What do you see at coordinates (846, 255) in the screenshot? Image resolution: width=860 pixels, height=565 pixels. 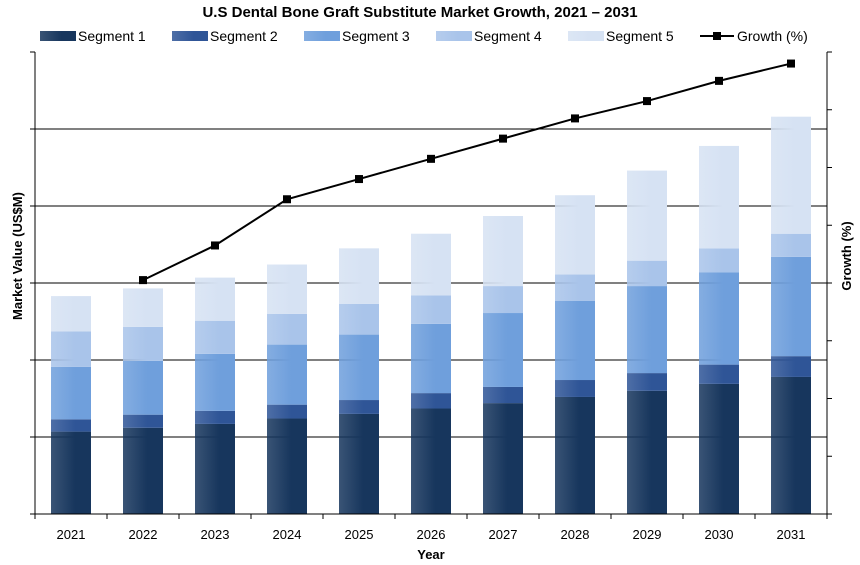 I see `y2-axis-title: Growth (%)` at bounding box center [846, 255].